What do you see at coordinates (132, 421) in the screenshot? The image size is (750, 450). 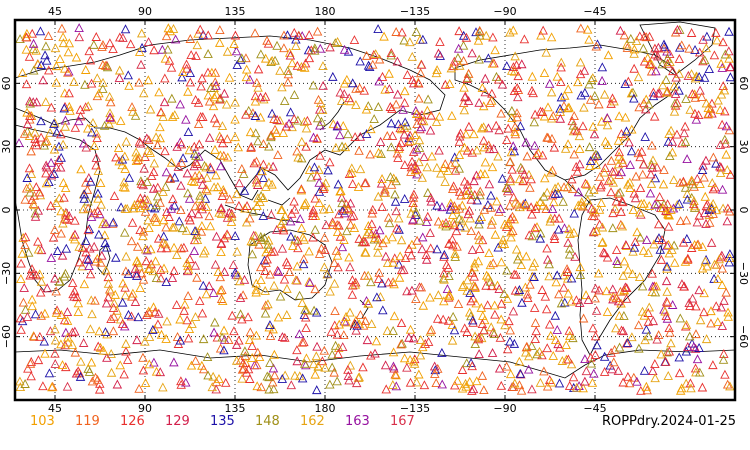 I see `legend-item-126: 126` at bounding box center [132, 421].